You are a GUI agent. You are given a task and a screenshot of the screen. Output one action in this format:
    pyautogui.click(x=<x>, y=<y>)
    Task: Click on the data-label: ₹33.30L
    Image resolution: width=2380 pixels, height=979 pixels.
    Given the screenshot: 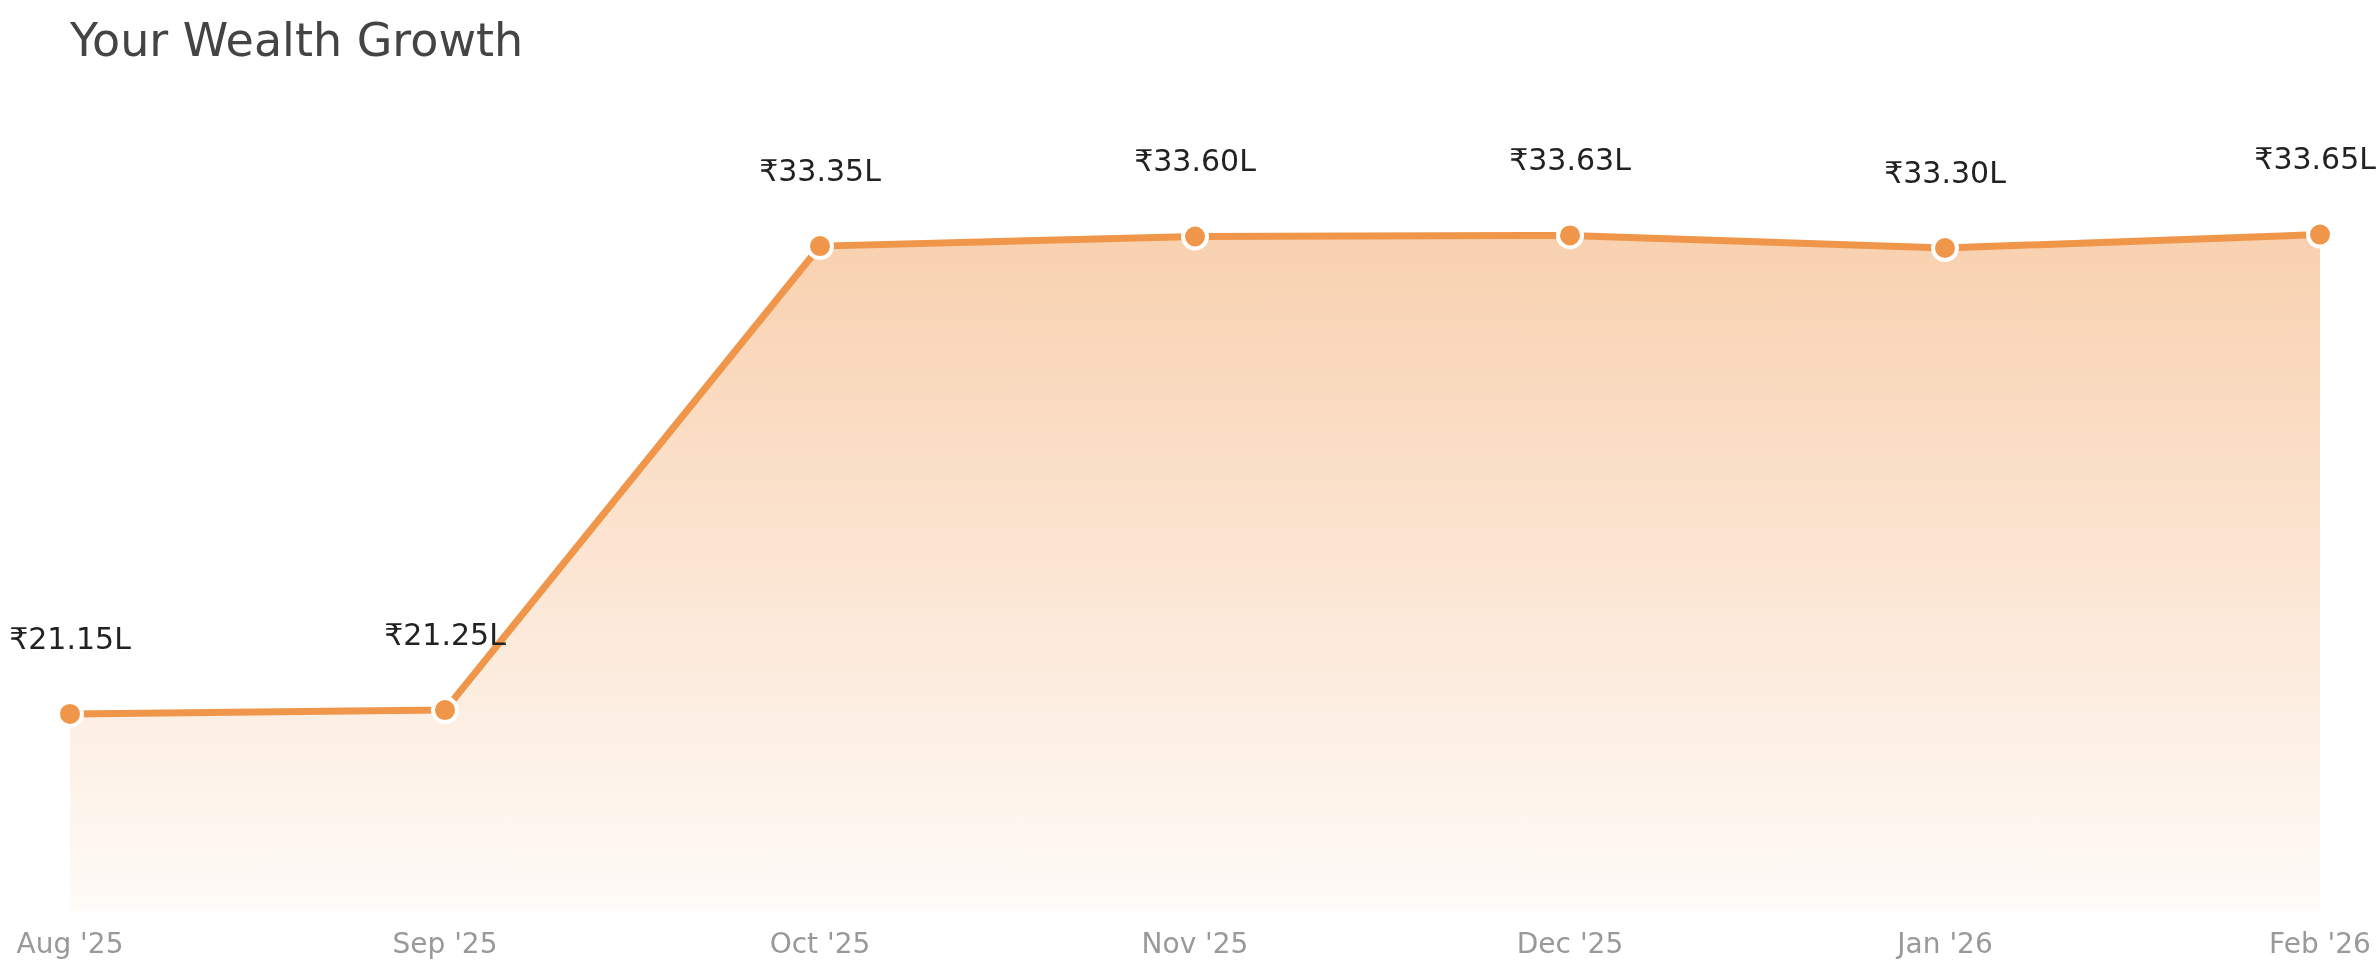 What is the action you would take?
    pyautogui.click(x=1945, y=172)
    